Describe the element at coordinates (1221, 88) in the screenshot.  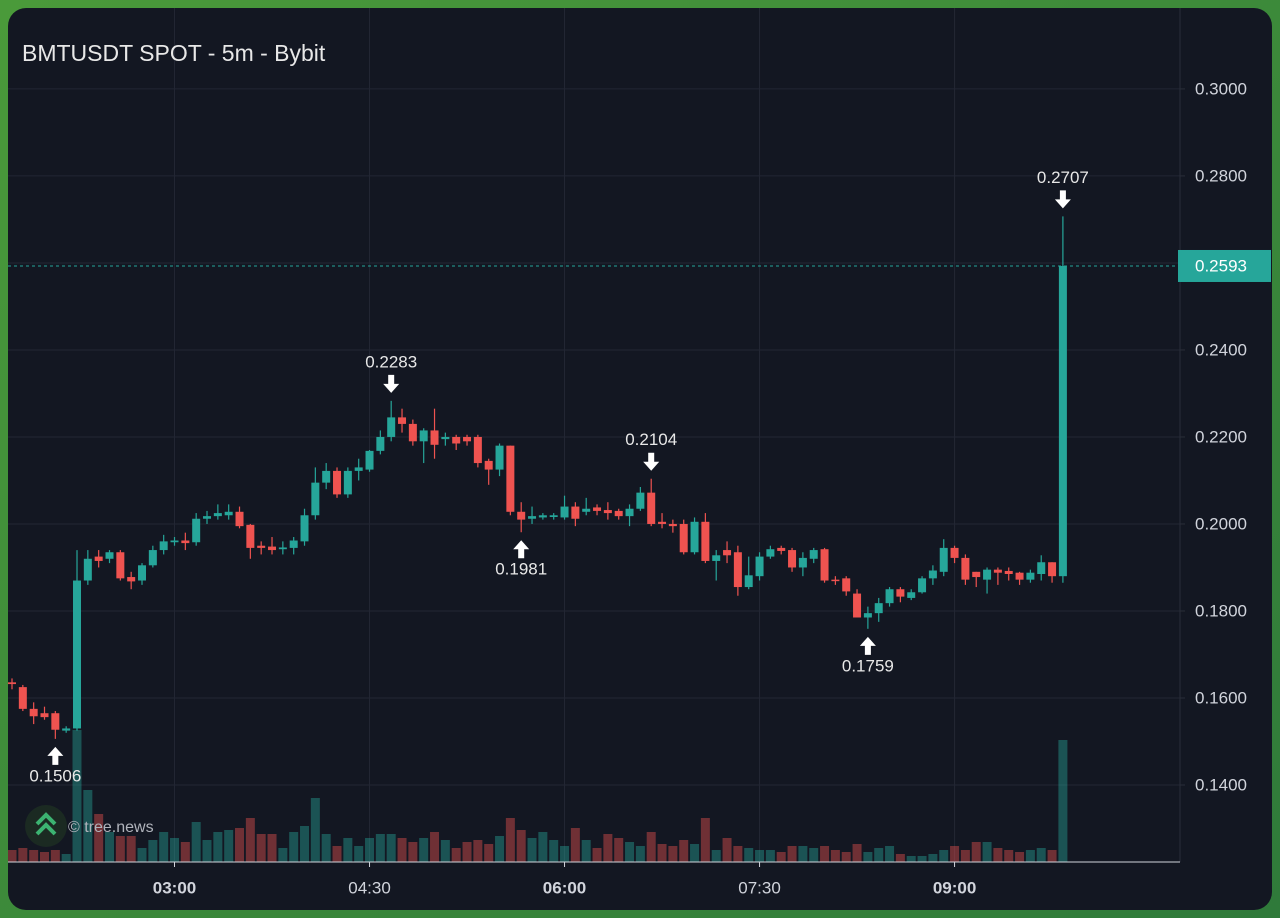
I see `y-tick-label: 0.3000` at that location.